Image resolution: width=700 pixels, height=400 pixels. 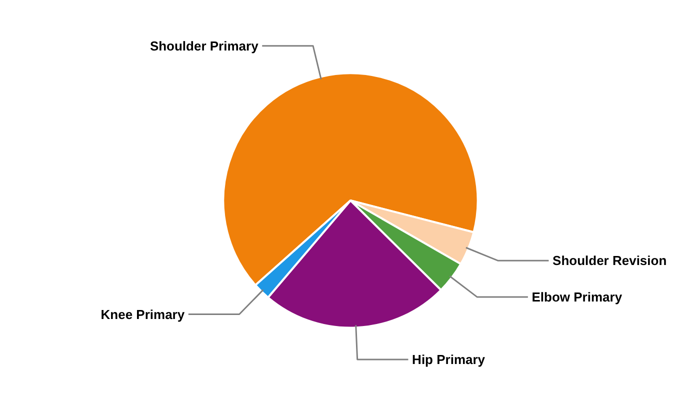 What do you see at coordinates (609, 260) in the screenshot?
I see `slice-label: Shoulder Revision` at bounding box center [609, 260].